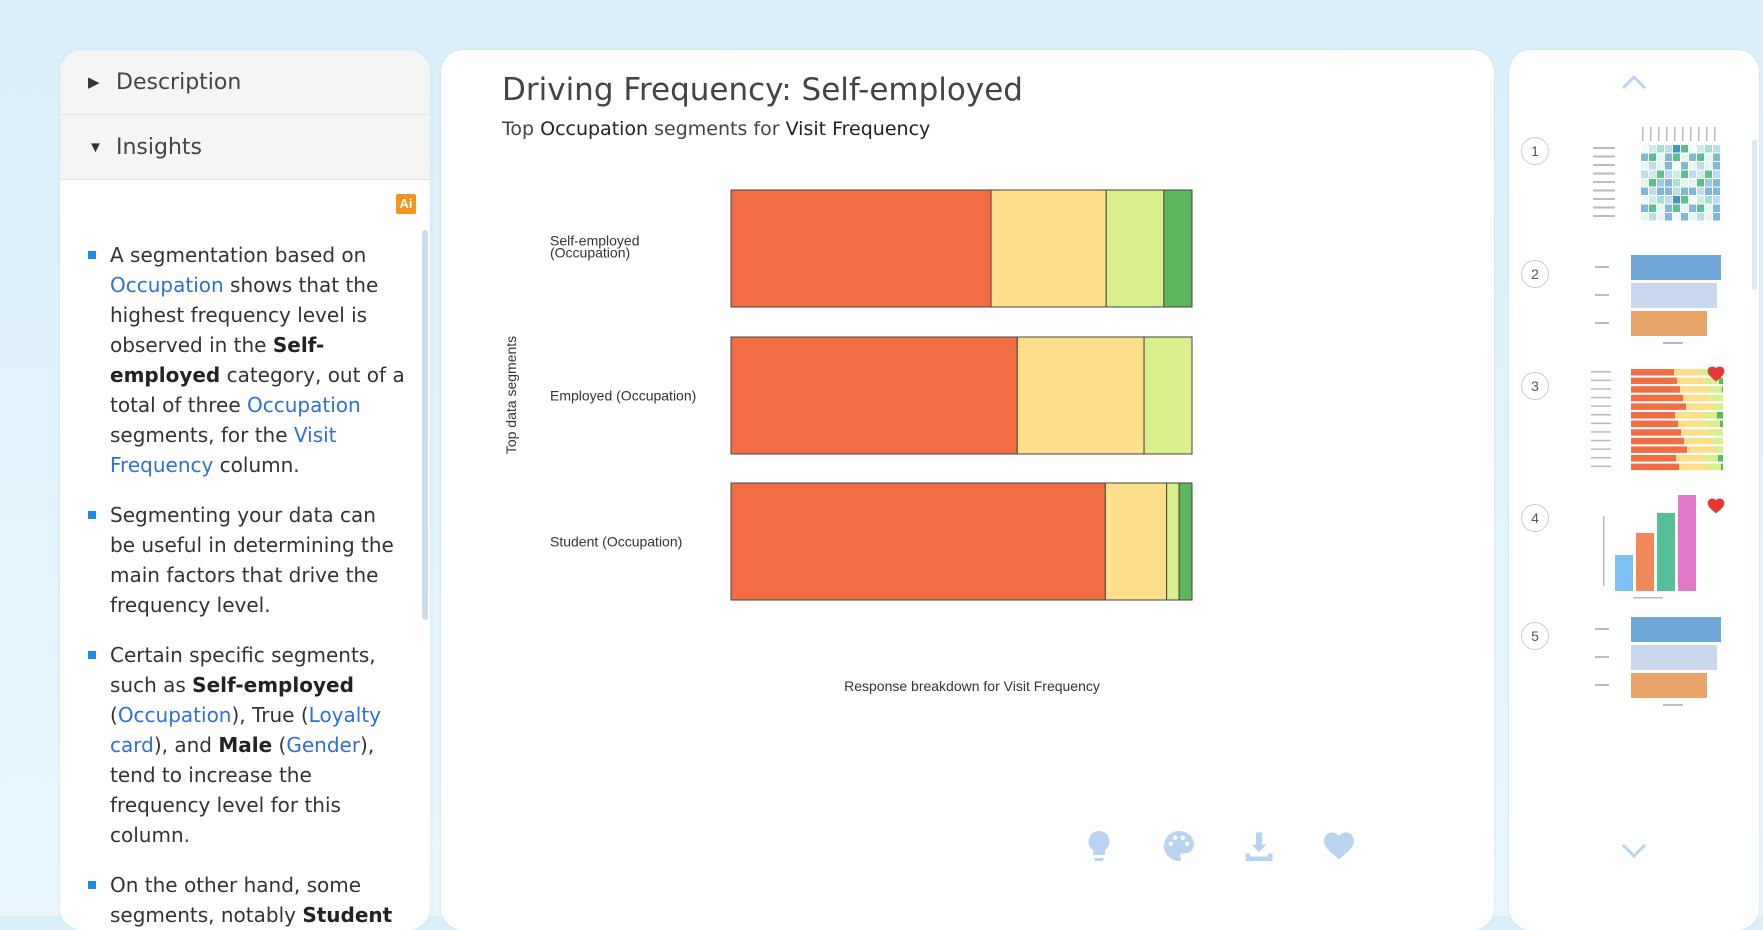 The image size is (1763, 930). What do you see at coordinates (1339, 846) in the screenshot?
I see `heart-icon` at bounding box center [1339, 846].